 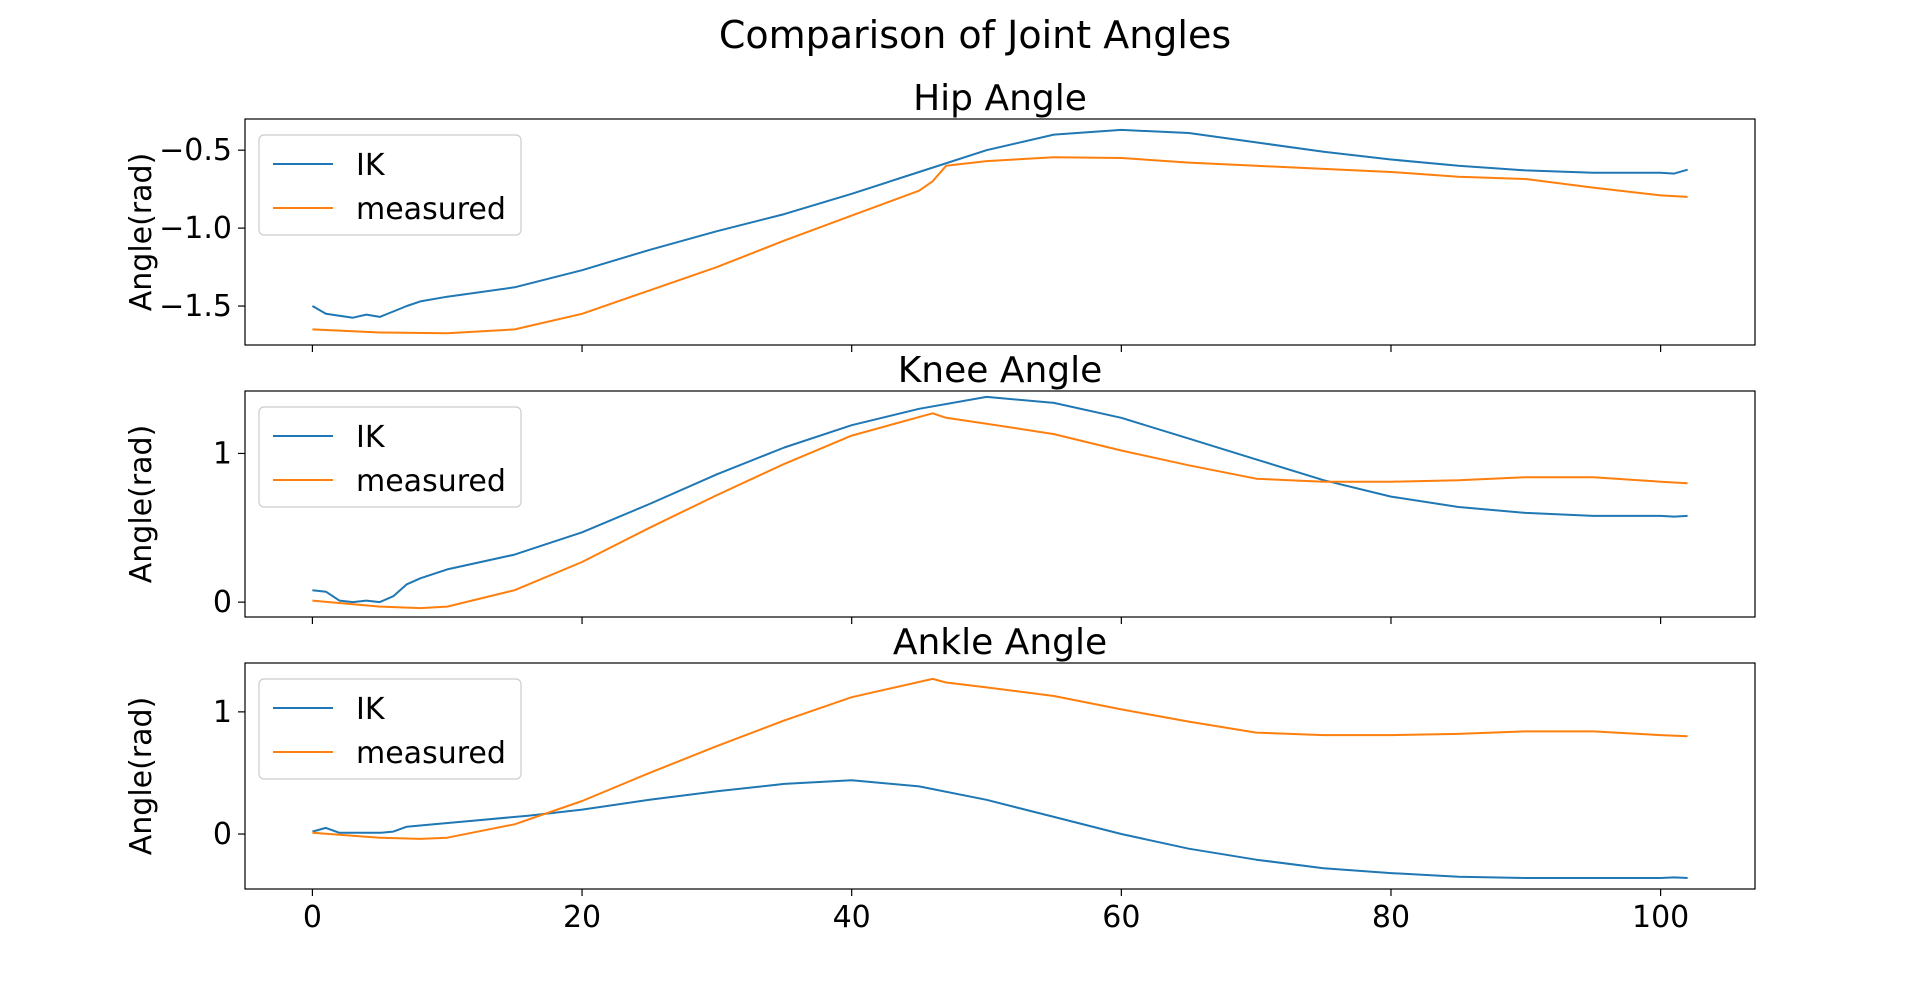 I want to click on x-tick-label: 60, so click(x=1121, y=917).